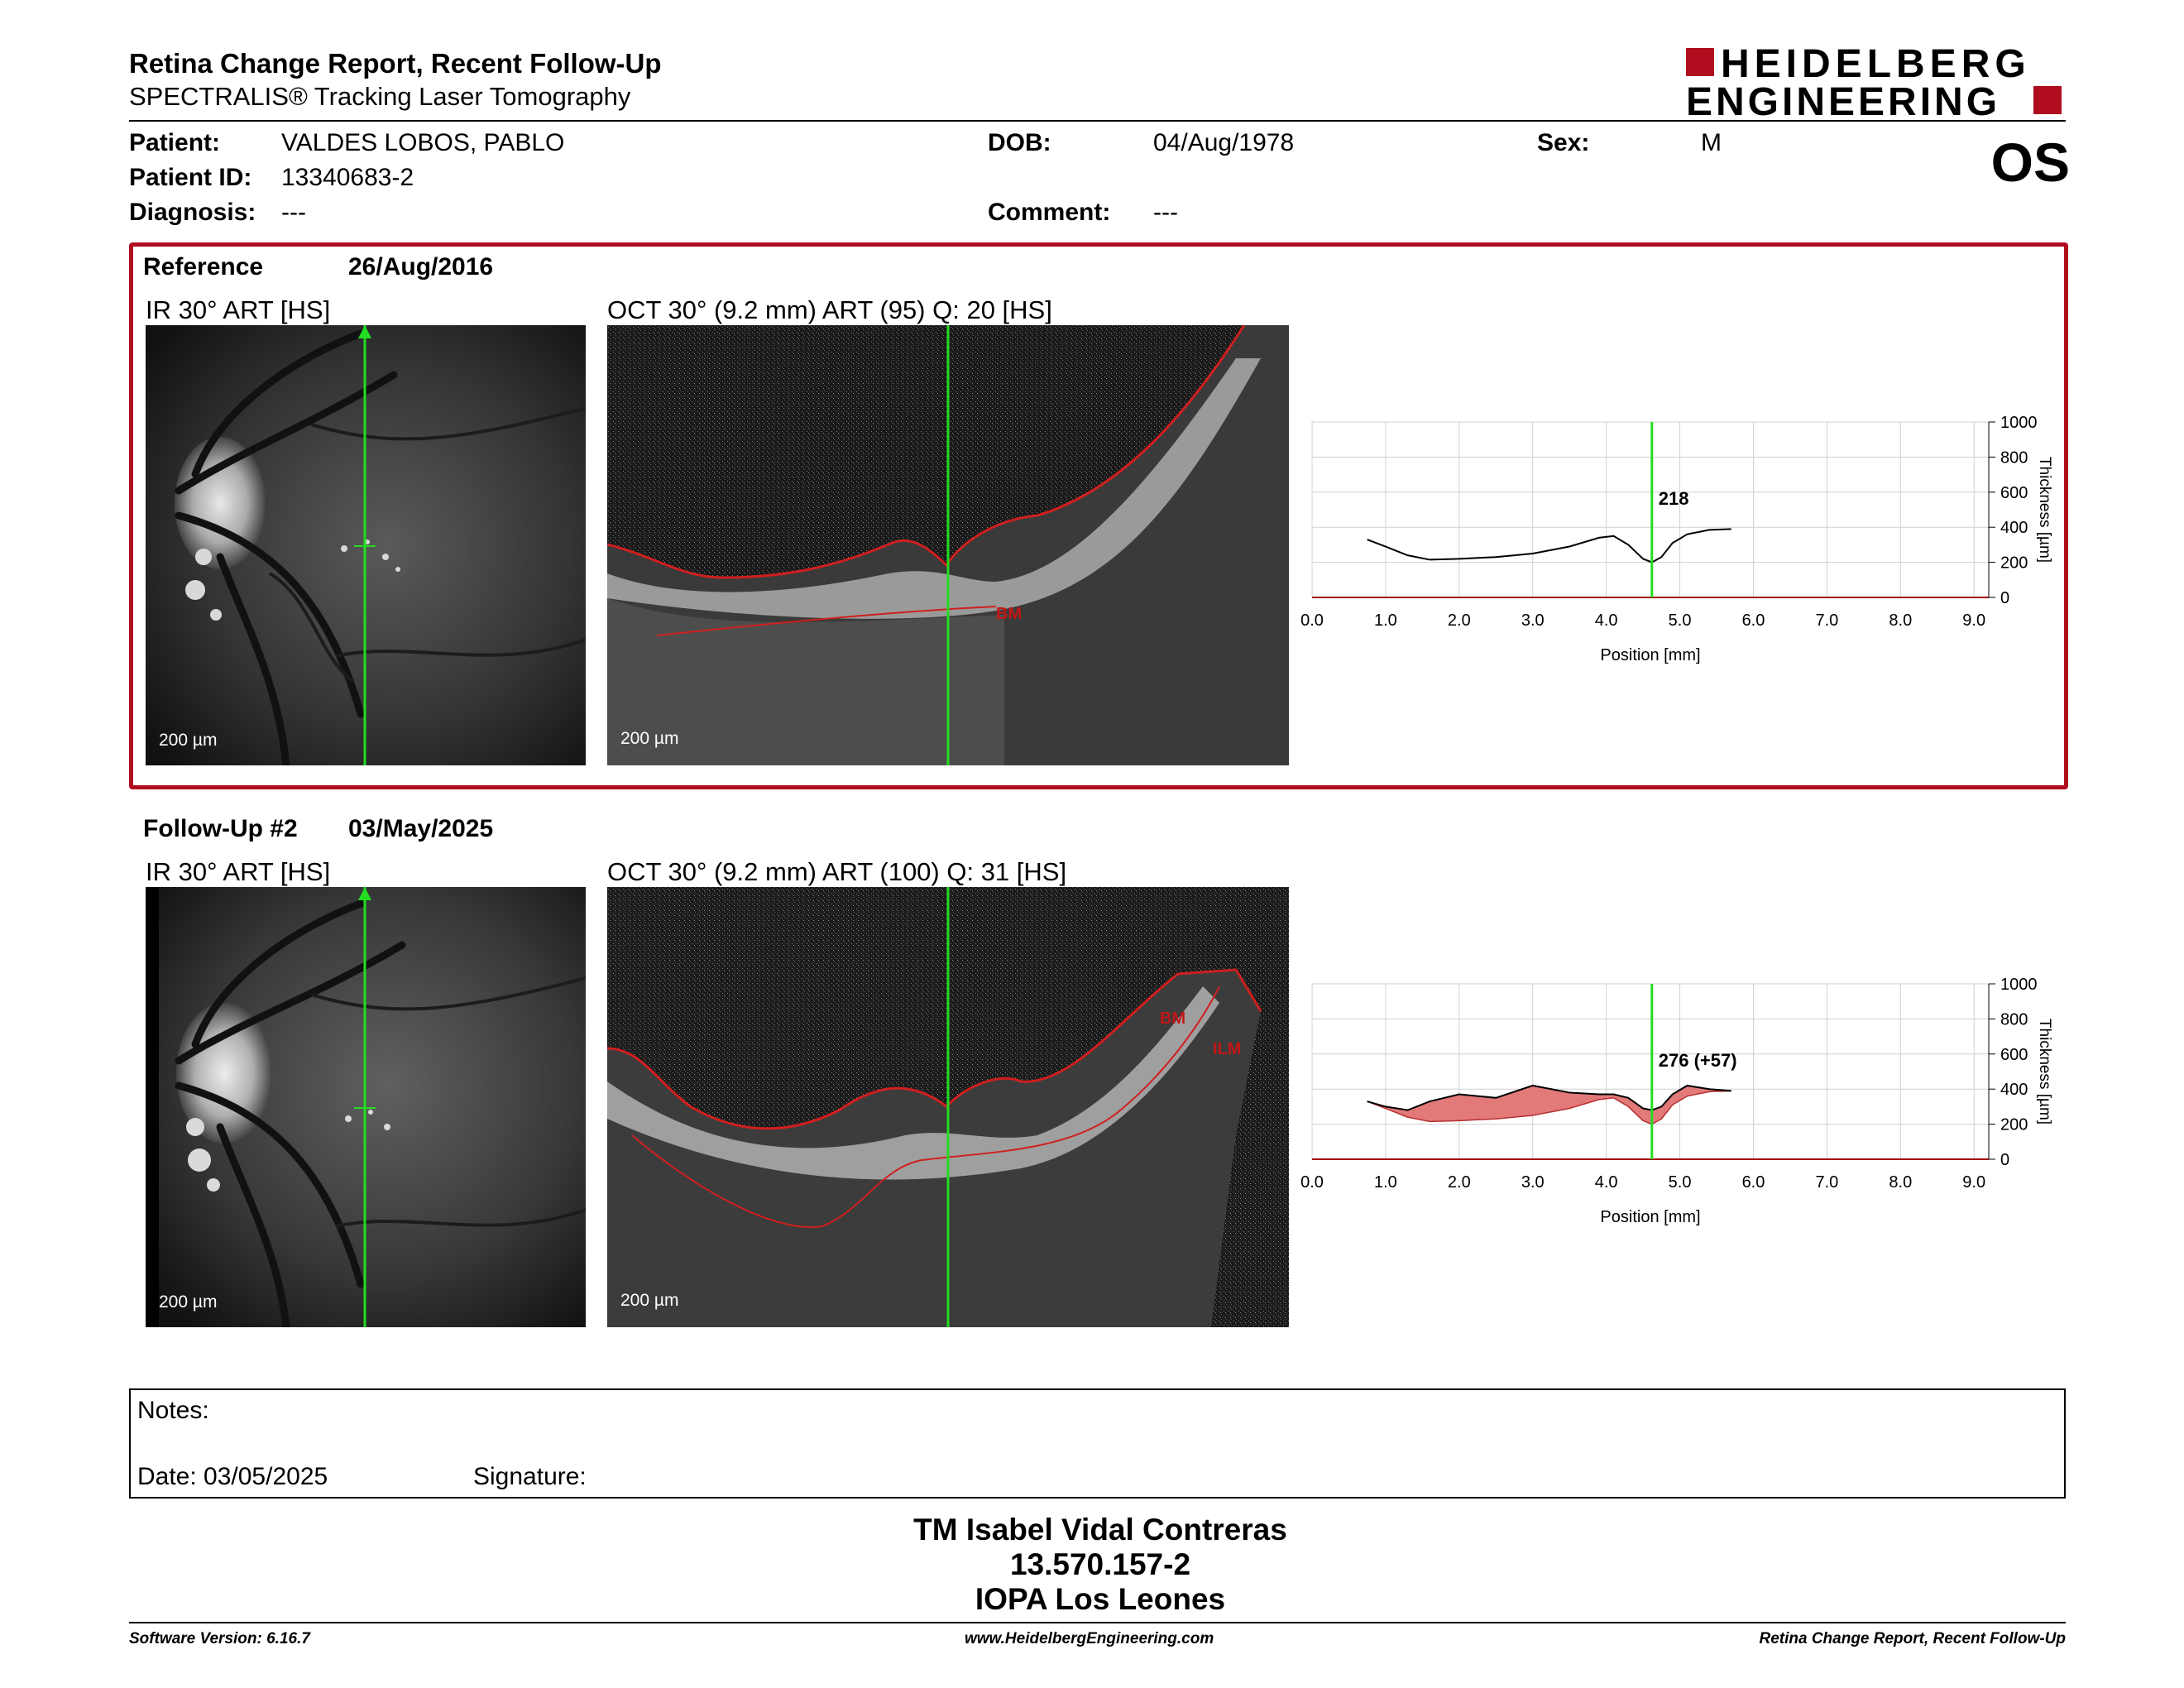 This screenshot has height=1688, width=2184. What do you see at coordinates (1009, 614) in the screenshot?
I see `reference-bm-tag: BM` at bounding box center [1009, 614].